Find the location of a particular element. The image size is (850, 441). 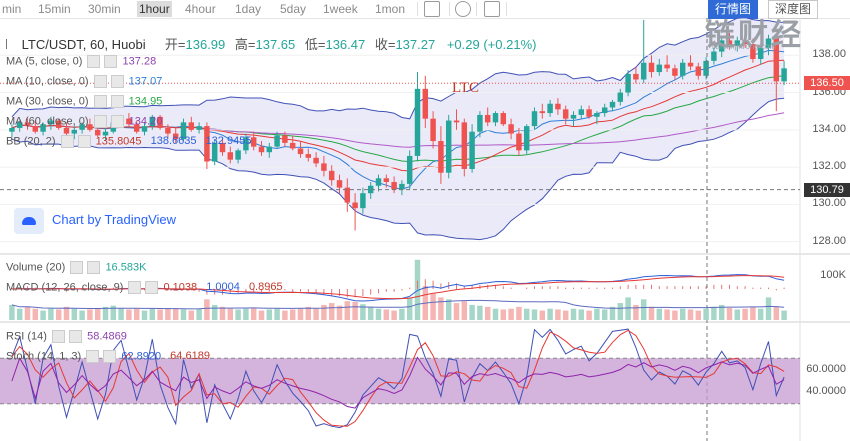

bb-legend: BB (20, 2) 135.8045 138.6635 132.9455 is located at coordinates (128, 141).